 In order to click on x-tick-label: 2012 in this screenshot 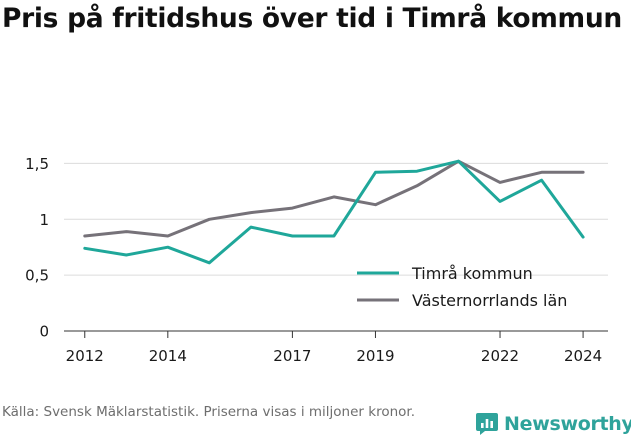, I will do `click(85, 356)`.